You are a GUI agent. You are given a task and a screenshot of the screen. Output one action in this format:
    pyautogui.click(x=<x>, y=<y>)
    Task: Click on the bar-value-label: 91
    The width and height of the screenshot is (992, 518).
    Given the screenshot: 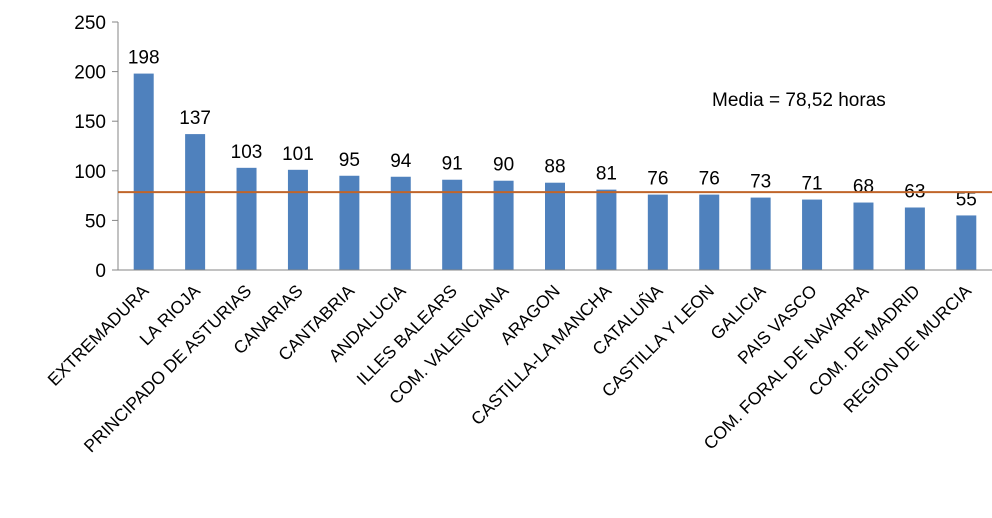 What is the action you would take?
    pyautogui.click(x=452, y=164)
    